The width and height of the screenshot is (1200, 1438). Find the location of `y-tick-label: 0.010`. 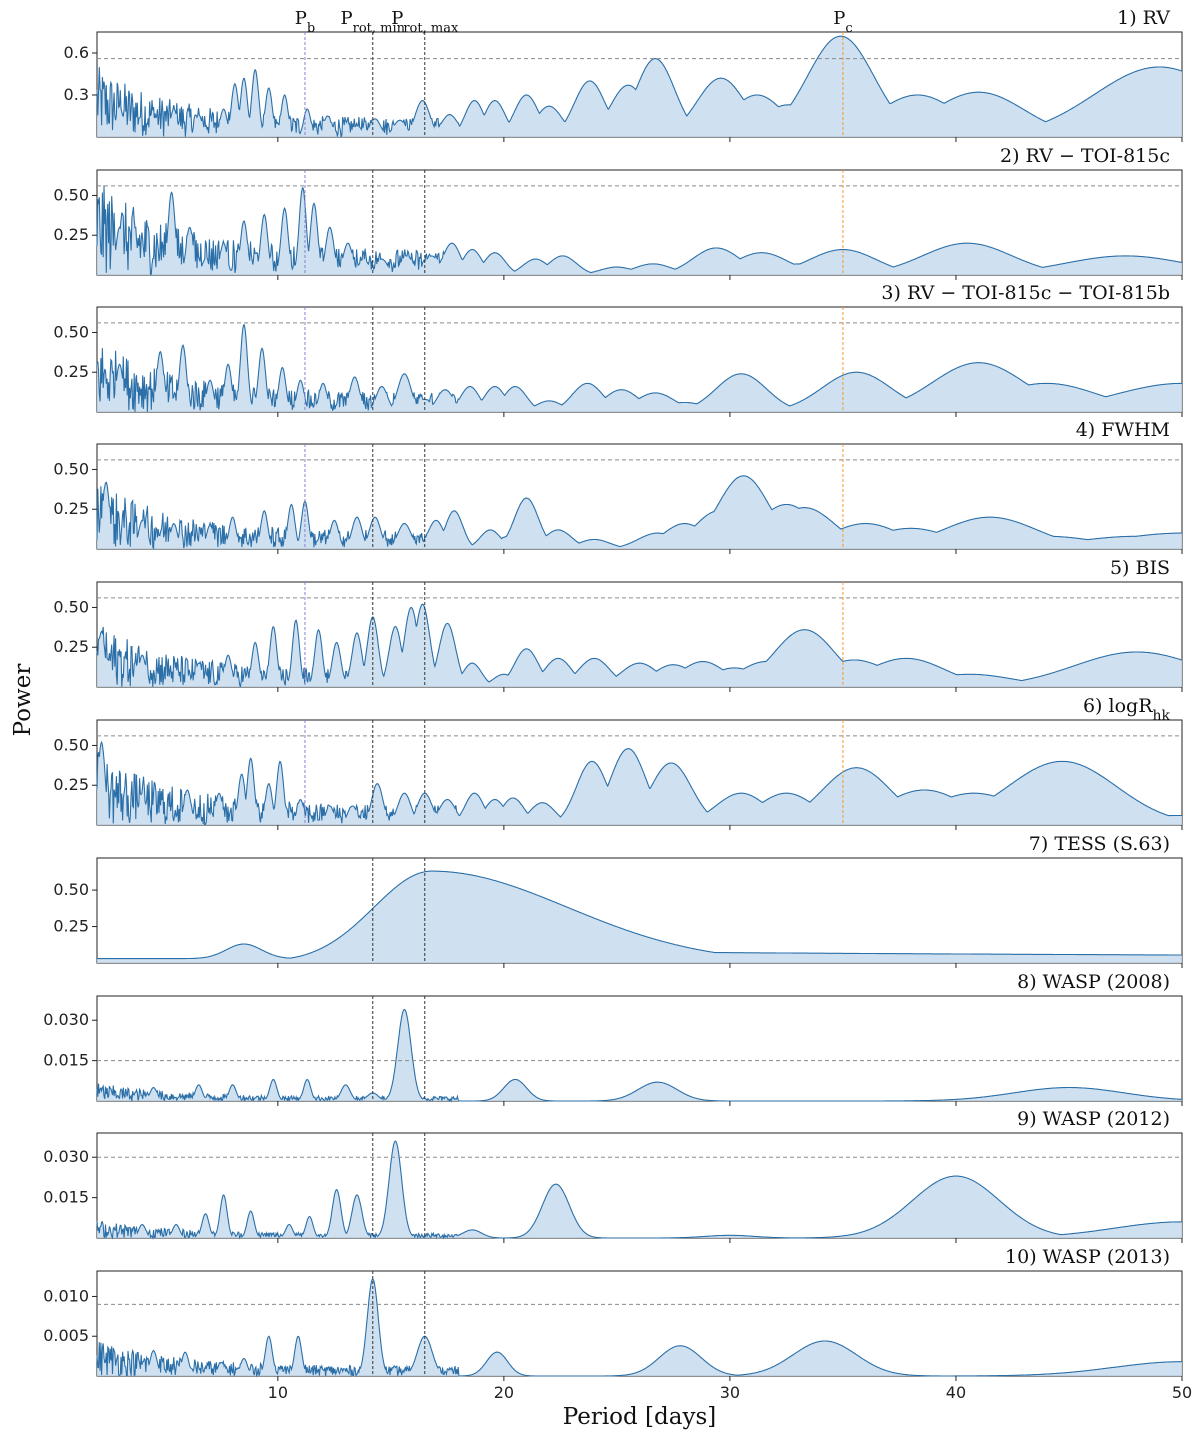

y-tick-label: 0.010 is located at coordinates (66, 1295).